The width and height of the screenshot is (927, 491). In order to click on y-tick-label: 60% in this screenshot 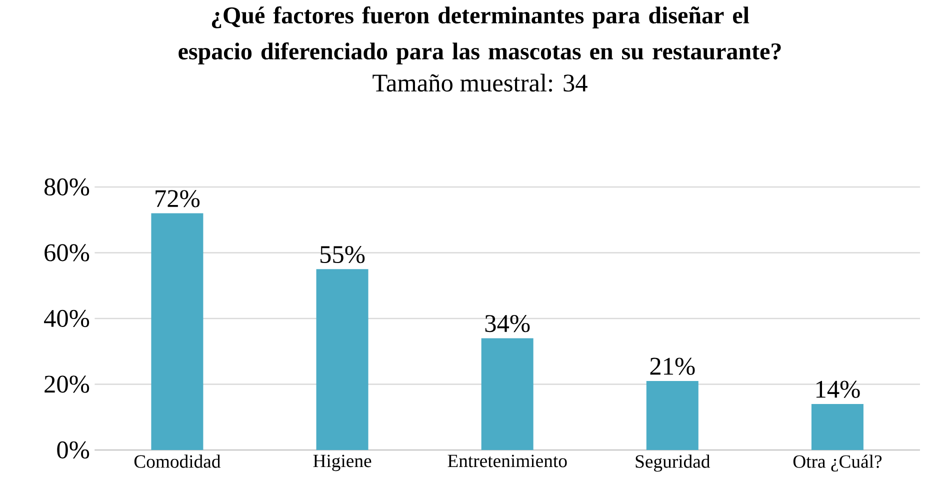, I will do `click(67, 253)`.